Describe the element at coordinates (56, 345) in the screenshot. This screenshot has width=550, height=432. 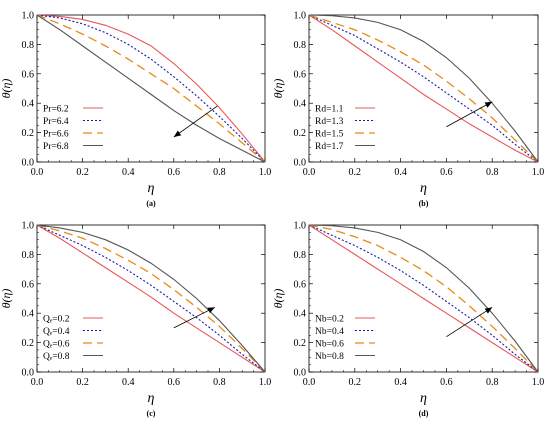
I see `legend-label-3: Qₑ=0.6` at that location.